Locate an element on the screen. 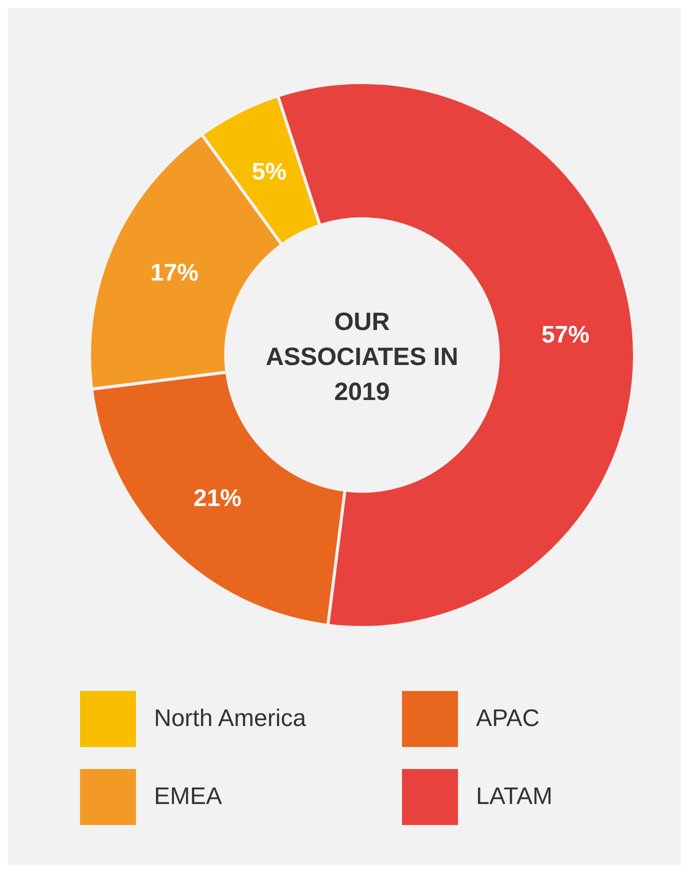  data-label: 57% is located at coordinates (565, 334).